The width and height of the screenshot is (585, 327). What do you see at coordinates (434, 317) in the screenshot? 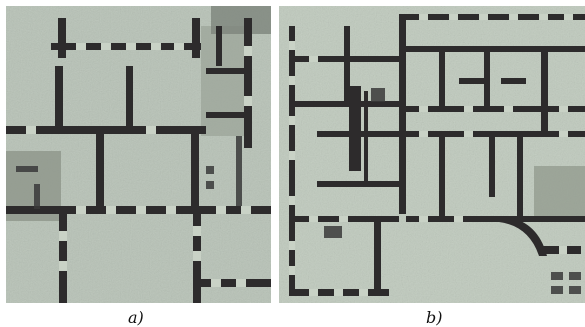
I see `panel-b-caption: b)` at bounding box center [434, 317].